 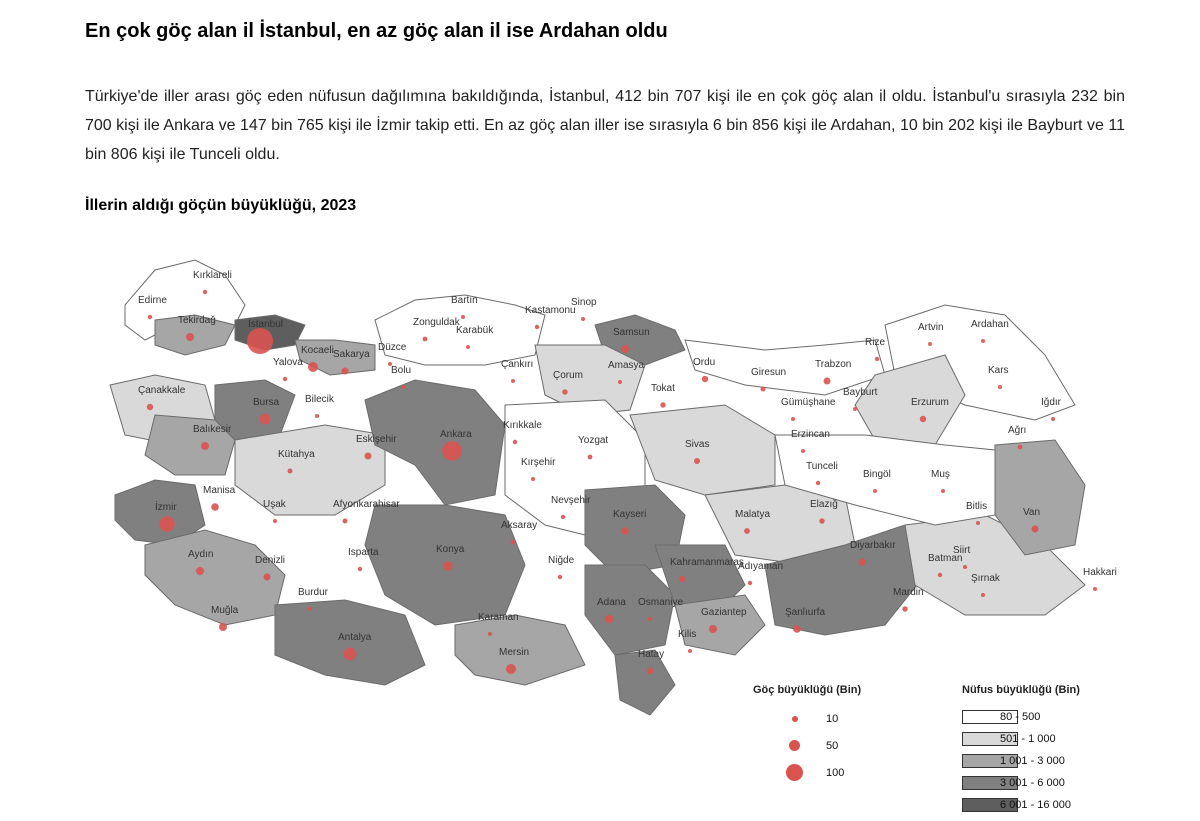 What do you see at coordinates (682, 579) in the screenshot?
I see `bubble-kahramanmaraş` at bounding box center [682, 579].